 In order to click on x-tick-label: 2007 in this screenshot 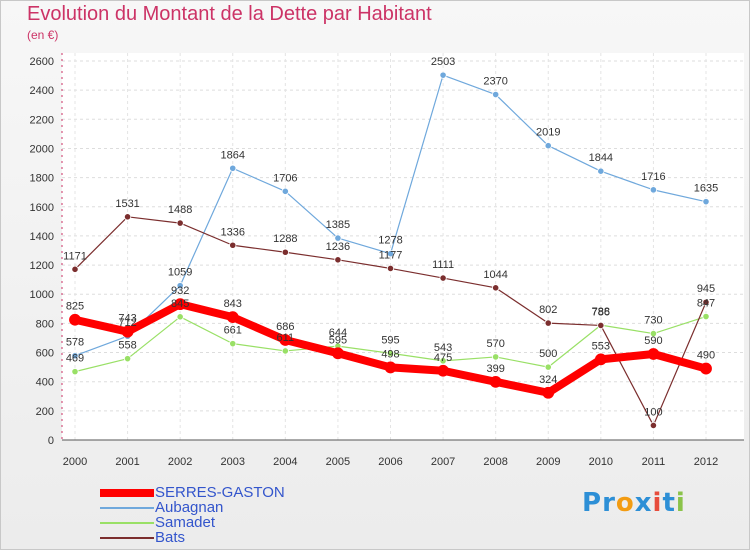, I will do `click(443, 462)`.